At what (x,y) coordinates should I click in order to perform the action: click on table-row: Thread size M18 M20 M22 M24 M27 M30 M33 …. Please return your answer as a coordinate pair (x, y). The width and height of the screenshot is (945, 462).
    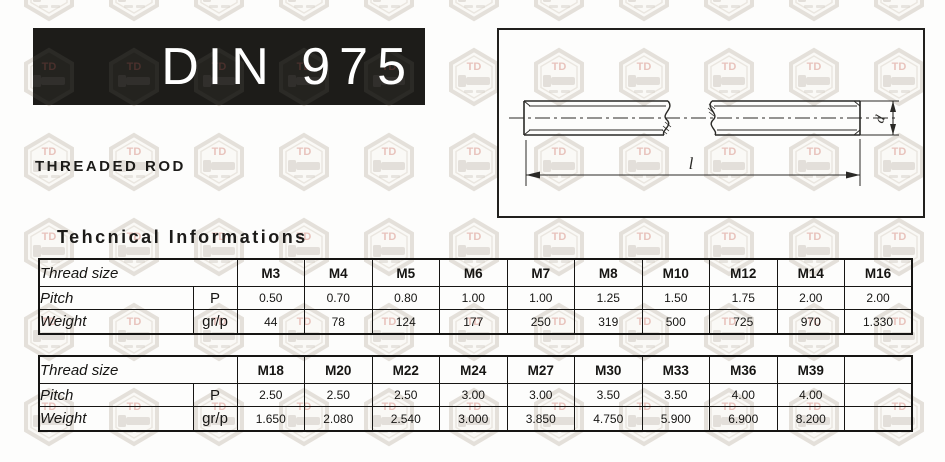
    Looking at the image, I should click on (475, 369).